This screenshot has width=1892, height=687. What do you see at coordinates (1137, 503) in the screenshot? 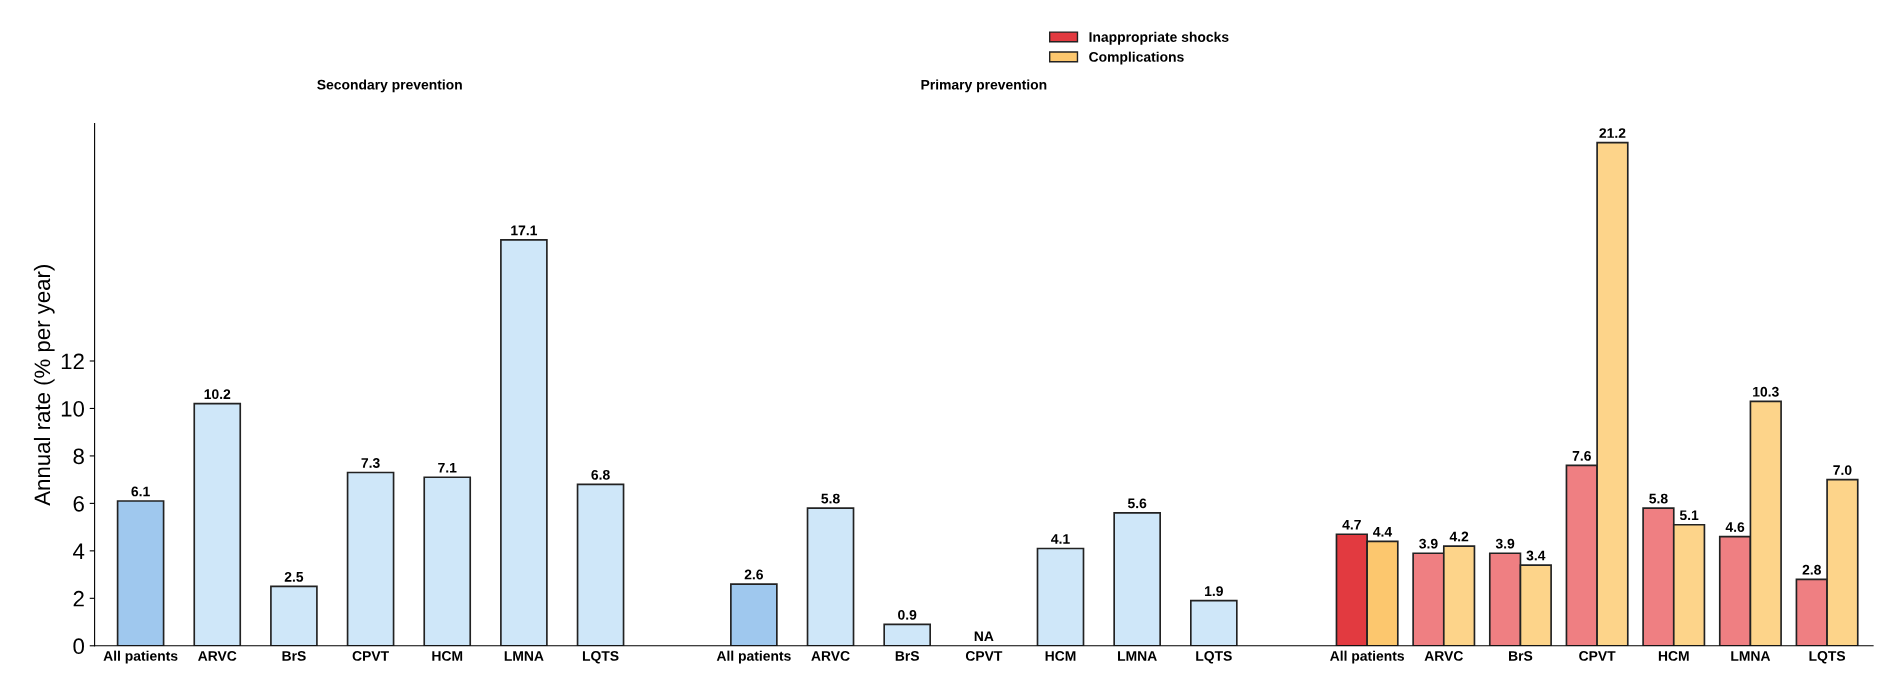
I see `data-label: 5.6` at bounding box center [1137, 503].